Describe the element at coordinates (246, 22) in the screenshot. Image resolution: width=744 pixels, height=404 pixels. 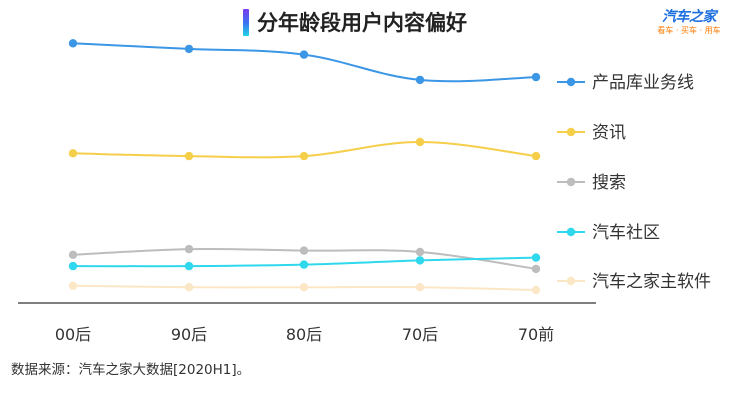
I see `title-accent-bar` at that location.